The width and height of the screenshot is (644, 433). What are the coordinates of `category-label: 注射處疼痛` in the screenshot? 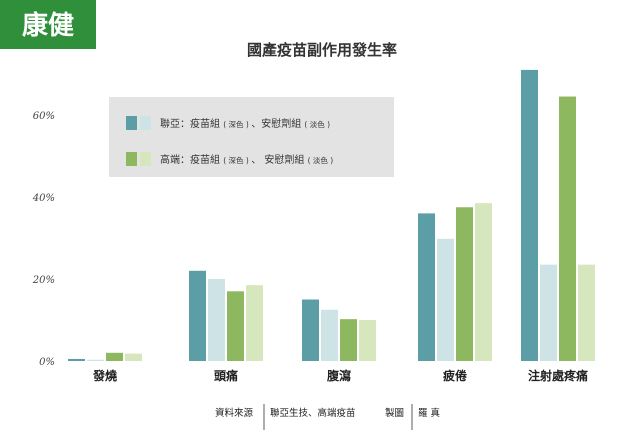 It's located at (558, 375).